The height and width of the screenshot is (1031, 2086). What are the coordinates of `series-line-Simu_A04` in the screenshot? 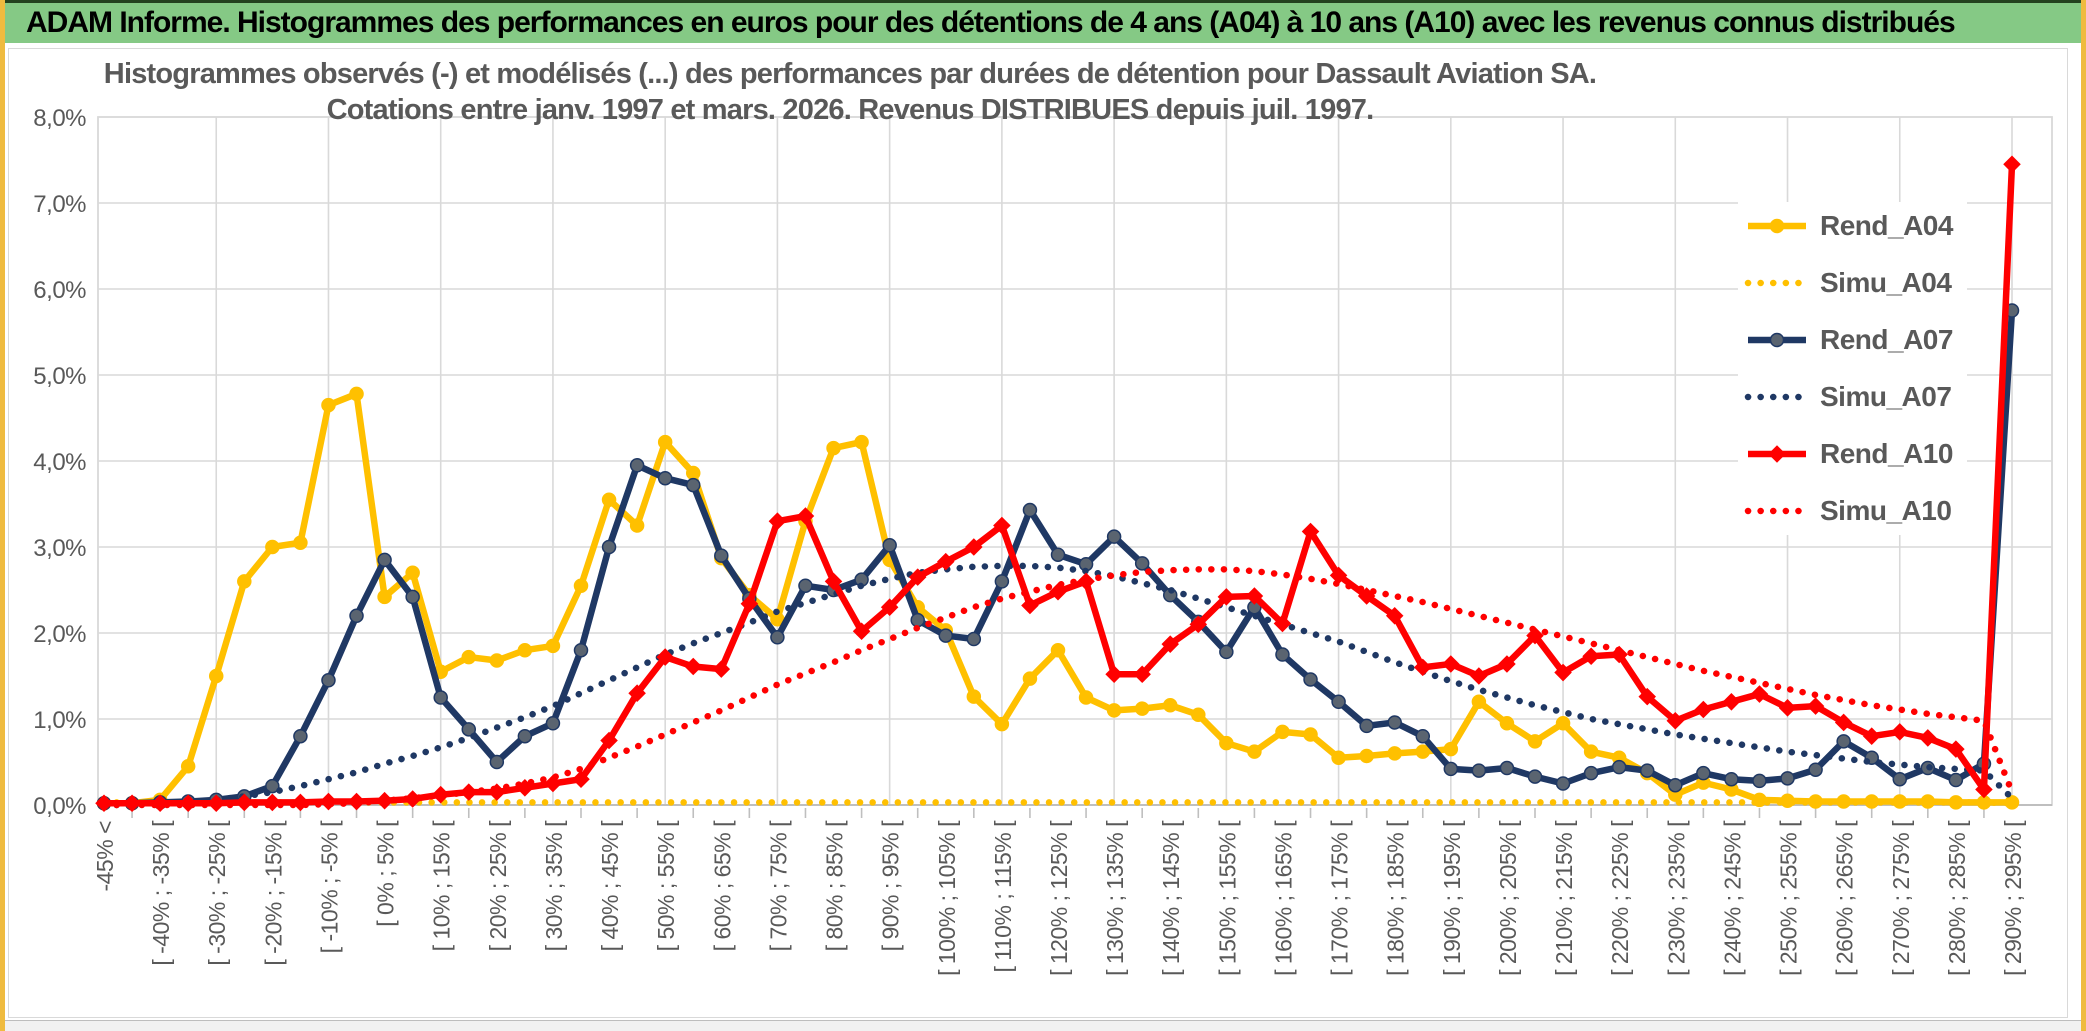 It's located at (1058, 803).